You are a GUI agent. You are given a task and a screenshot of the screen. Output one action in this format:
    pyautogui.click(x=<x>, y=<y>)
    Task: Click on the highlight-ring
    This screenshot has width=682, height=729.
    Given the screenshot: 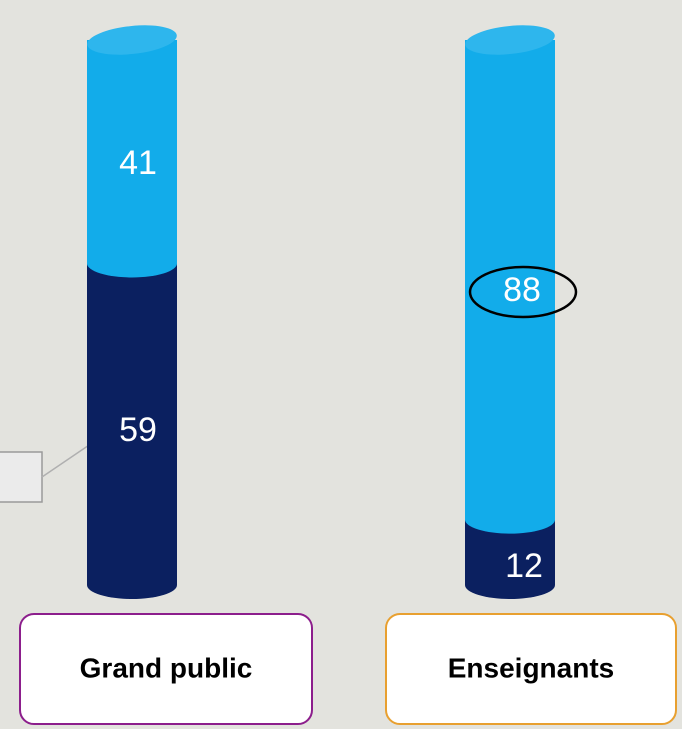 What is the action you would take?
    pyautogui.click(x=523, y=292)
    